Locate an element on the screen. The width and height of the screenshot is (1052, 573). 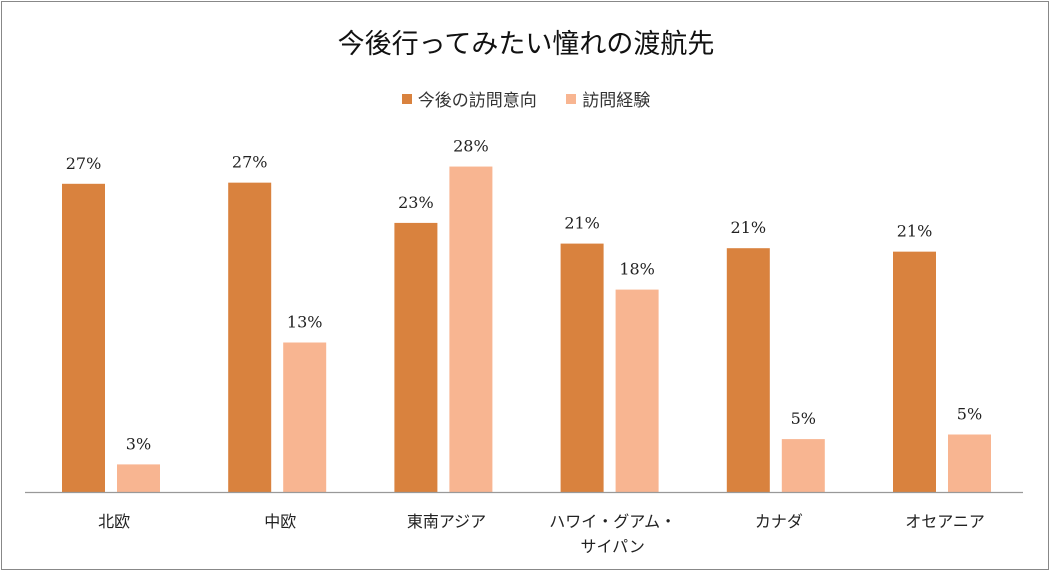
category-label: オセアニア is located at coordinates (945, 521).